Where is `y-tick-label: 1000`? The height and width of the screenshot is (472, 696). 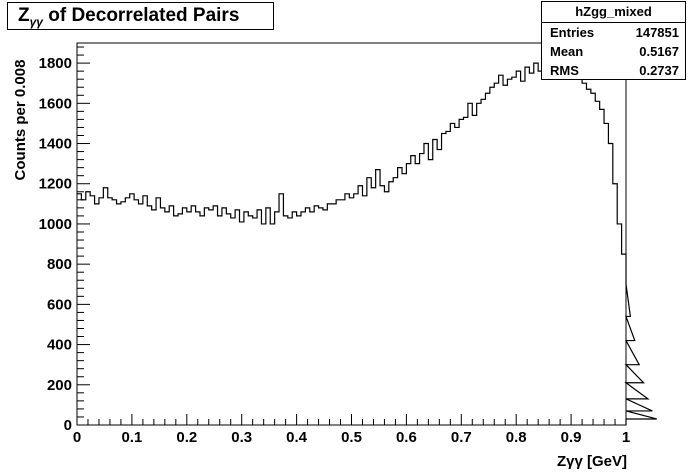 y-tick-label: 1000 is located at coordinates (55, 224).